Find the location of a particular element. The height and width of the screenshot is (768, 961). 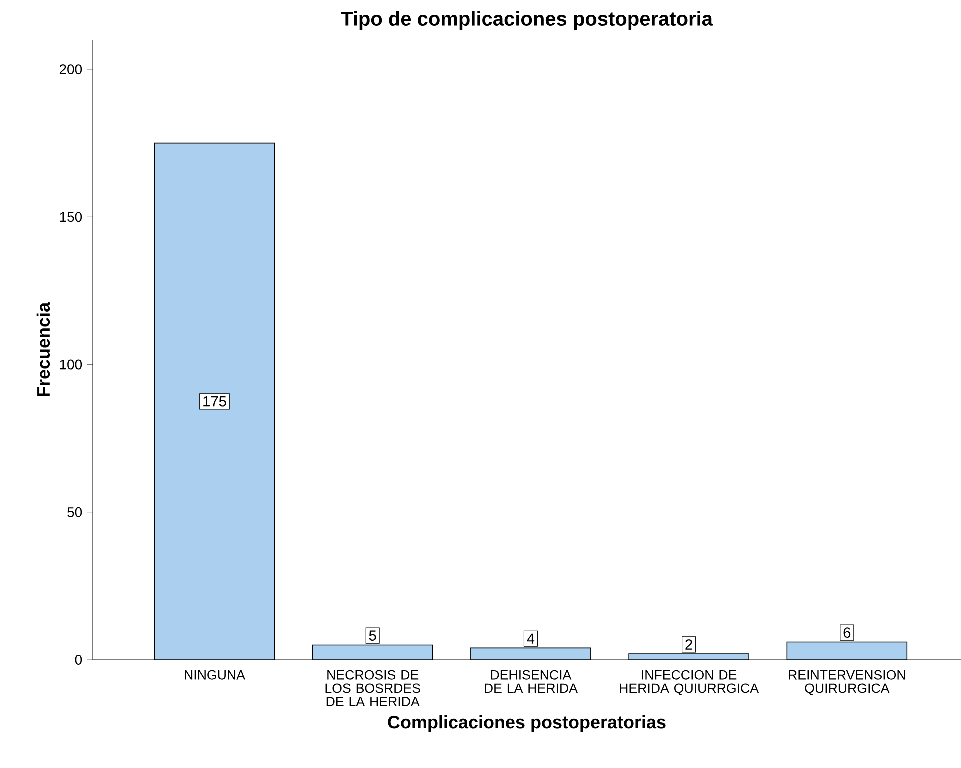

x-tick-label: DEHISENCIA DE LA HERIDA is located at coordinates (531, 682).